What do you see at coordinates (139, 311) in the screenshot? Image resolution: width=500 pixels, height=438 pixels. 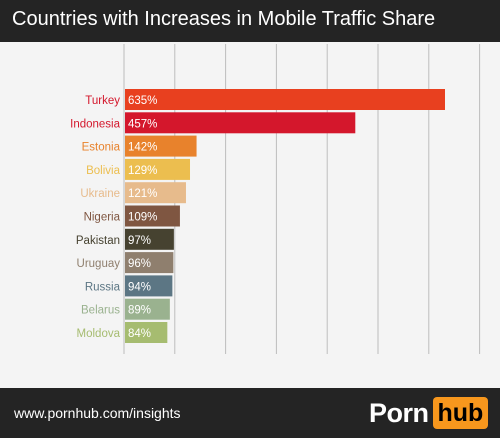 I see `value-label: 89%` at bounding box center [139, 311].